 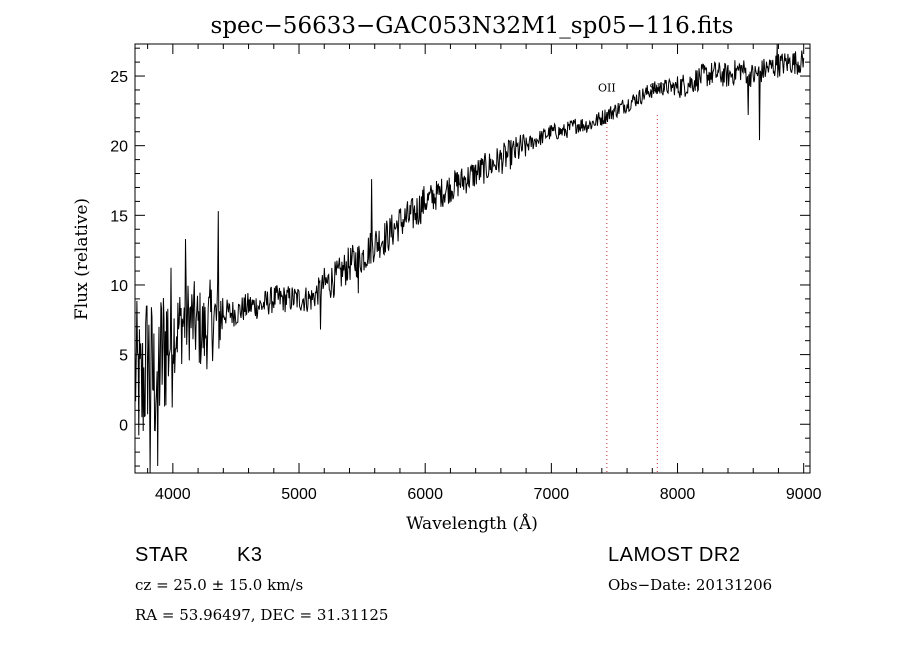 I want to click on y-axis-label: Flux (relative), so click(x=82, y=259).